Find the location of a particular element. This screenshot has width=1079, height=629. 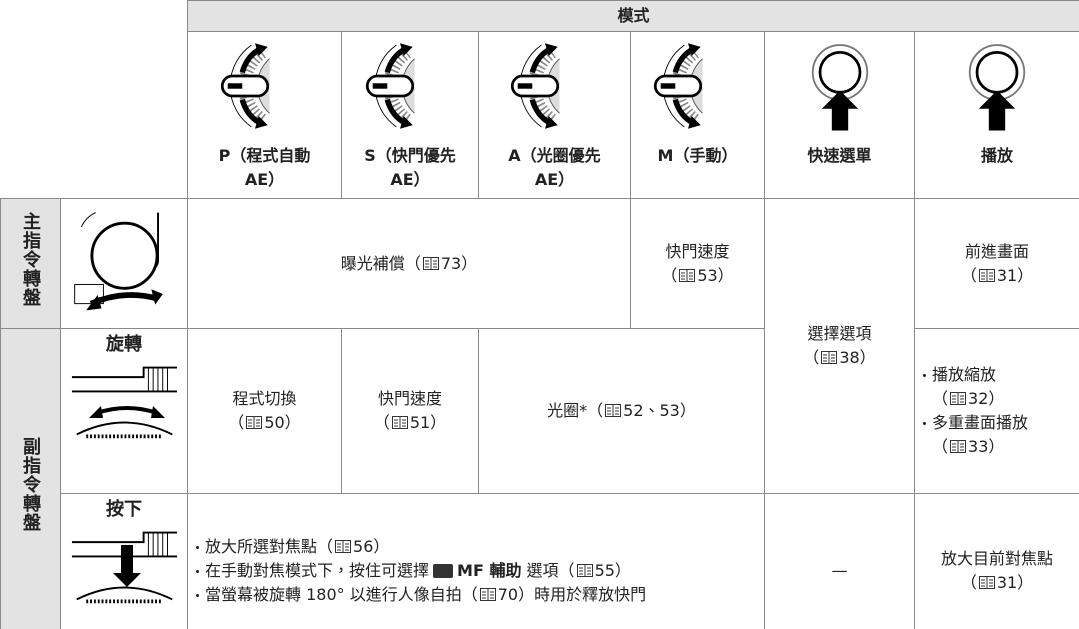

cell: 前進畫面（31） is located at coordinates (996, 263).